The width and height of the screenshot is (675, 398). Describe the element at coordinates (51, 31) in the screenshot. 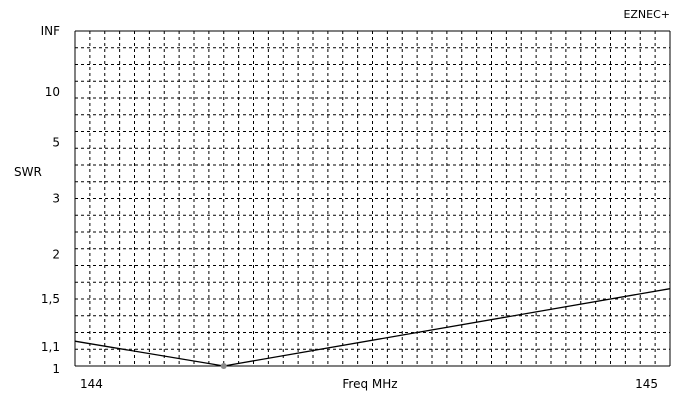

I see `y-tick-label: INF` at that location.